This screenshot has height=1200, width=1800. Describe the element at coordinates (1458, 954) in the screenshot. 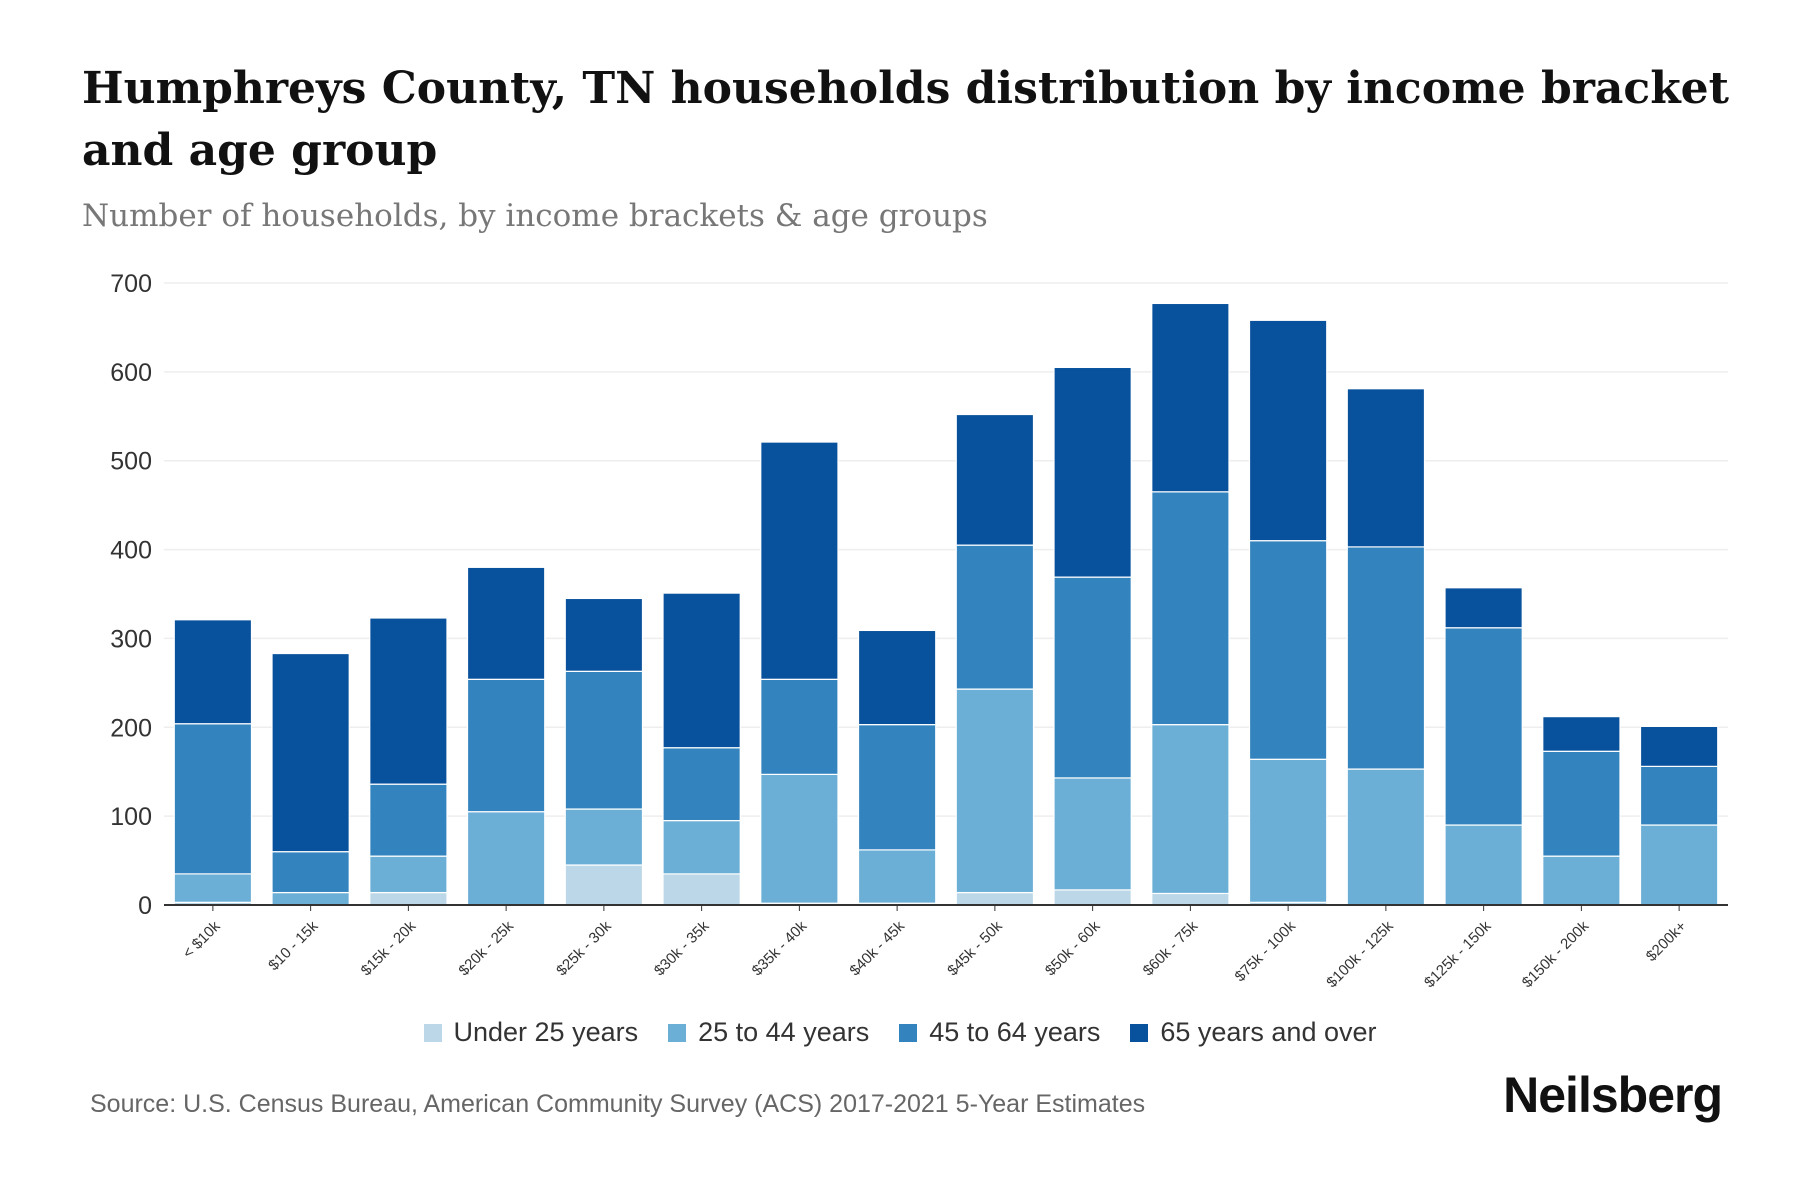

I see `x-tick-label: $125k - 150k` at that location.